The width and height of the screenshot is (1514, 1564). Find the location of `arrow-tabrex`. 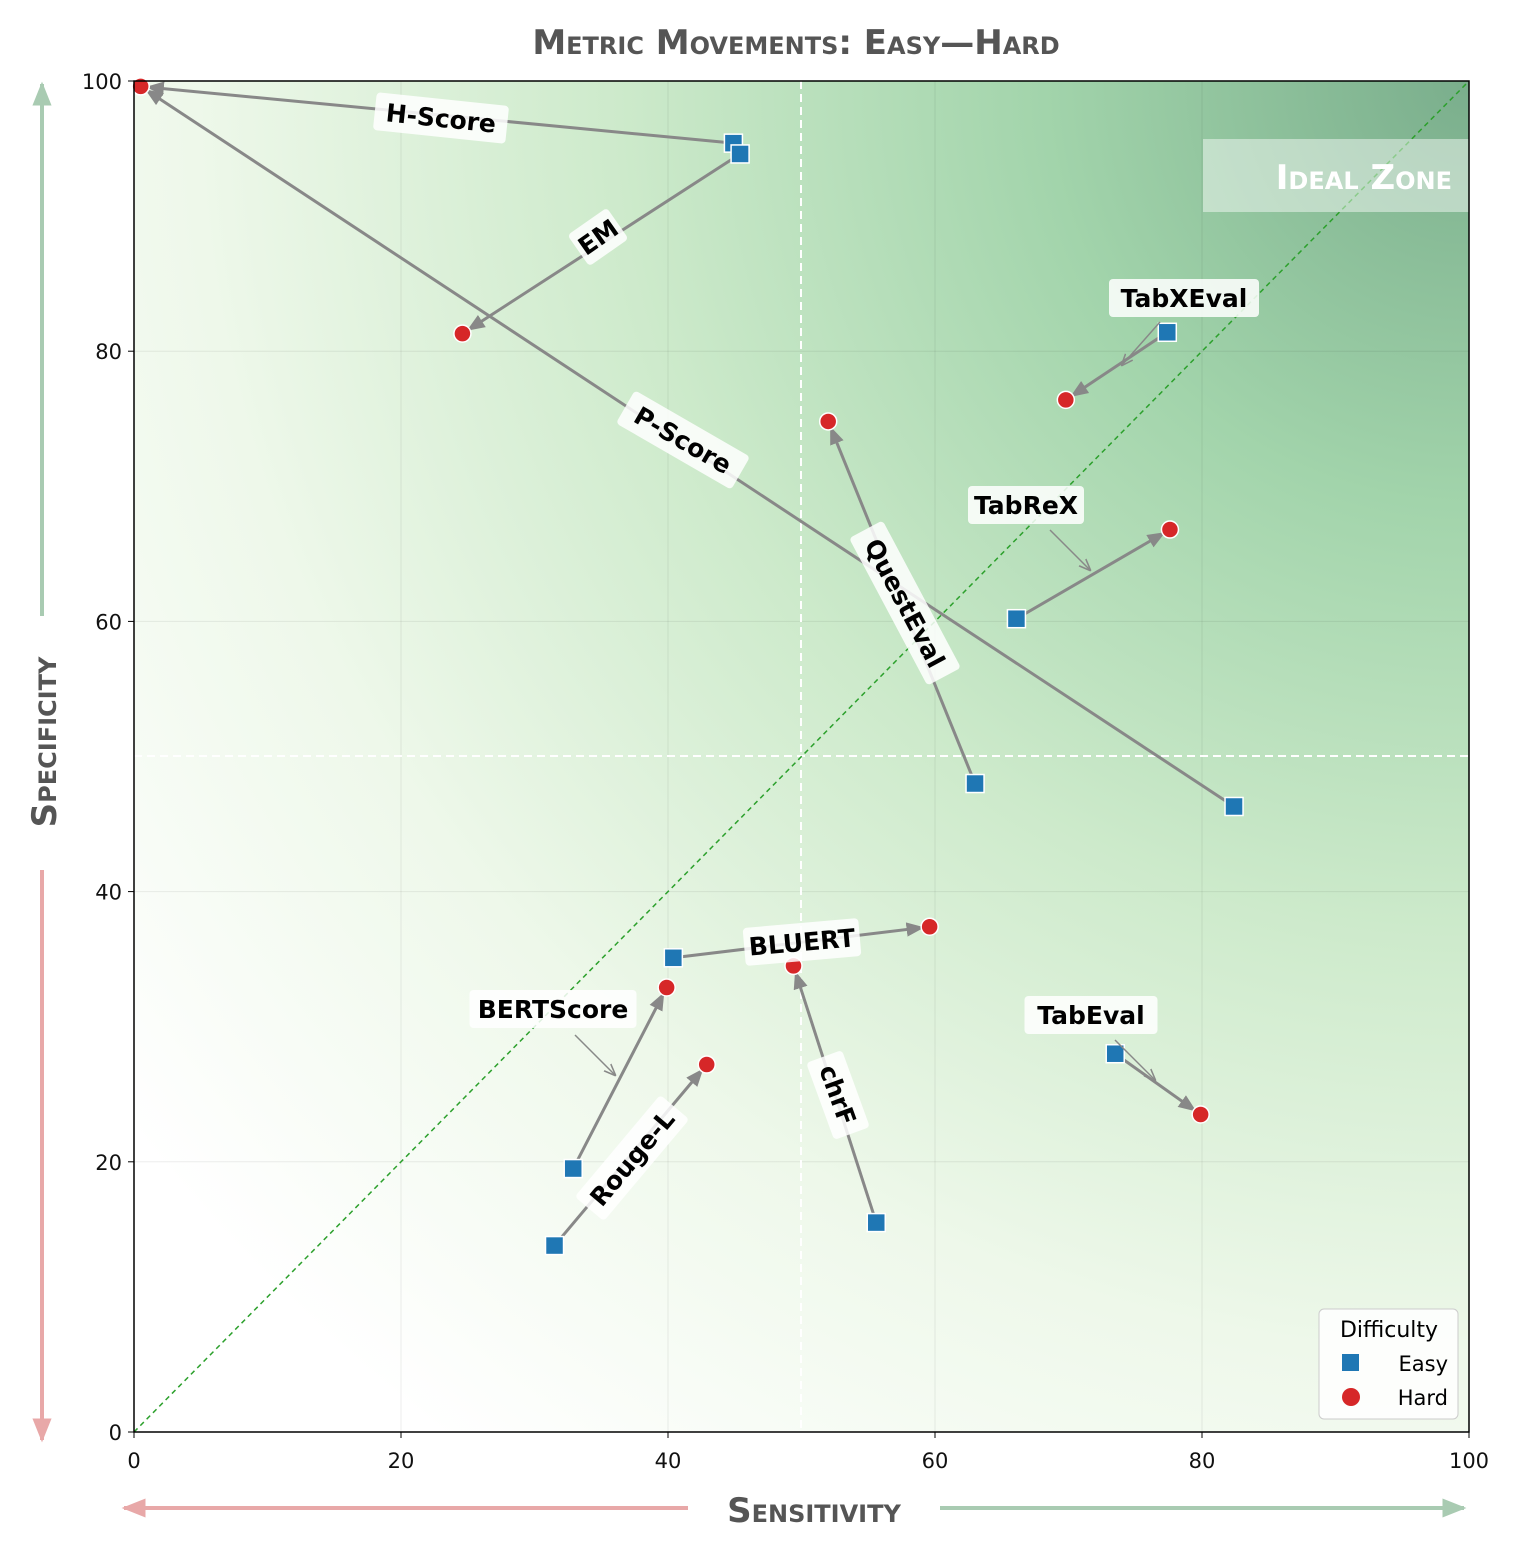

arrow-tabrex is located at coordinates (1090, 575).